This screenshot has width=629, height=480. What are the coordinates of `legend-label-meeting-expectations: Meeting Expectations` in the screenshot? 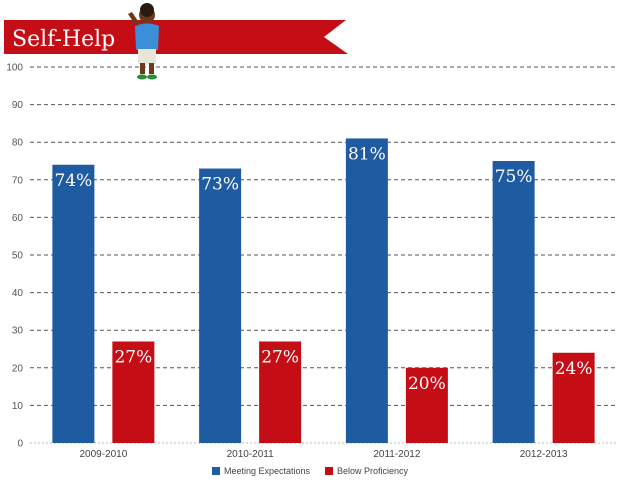 It's located at (267, 471).